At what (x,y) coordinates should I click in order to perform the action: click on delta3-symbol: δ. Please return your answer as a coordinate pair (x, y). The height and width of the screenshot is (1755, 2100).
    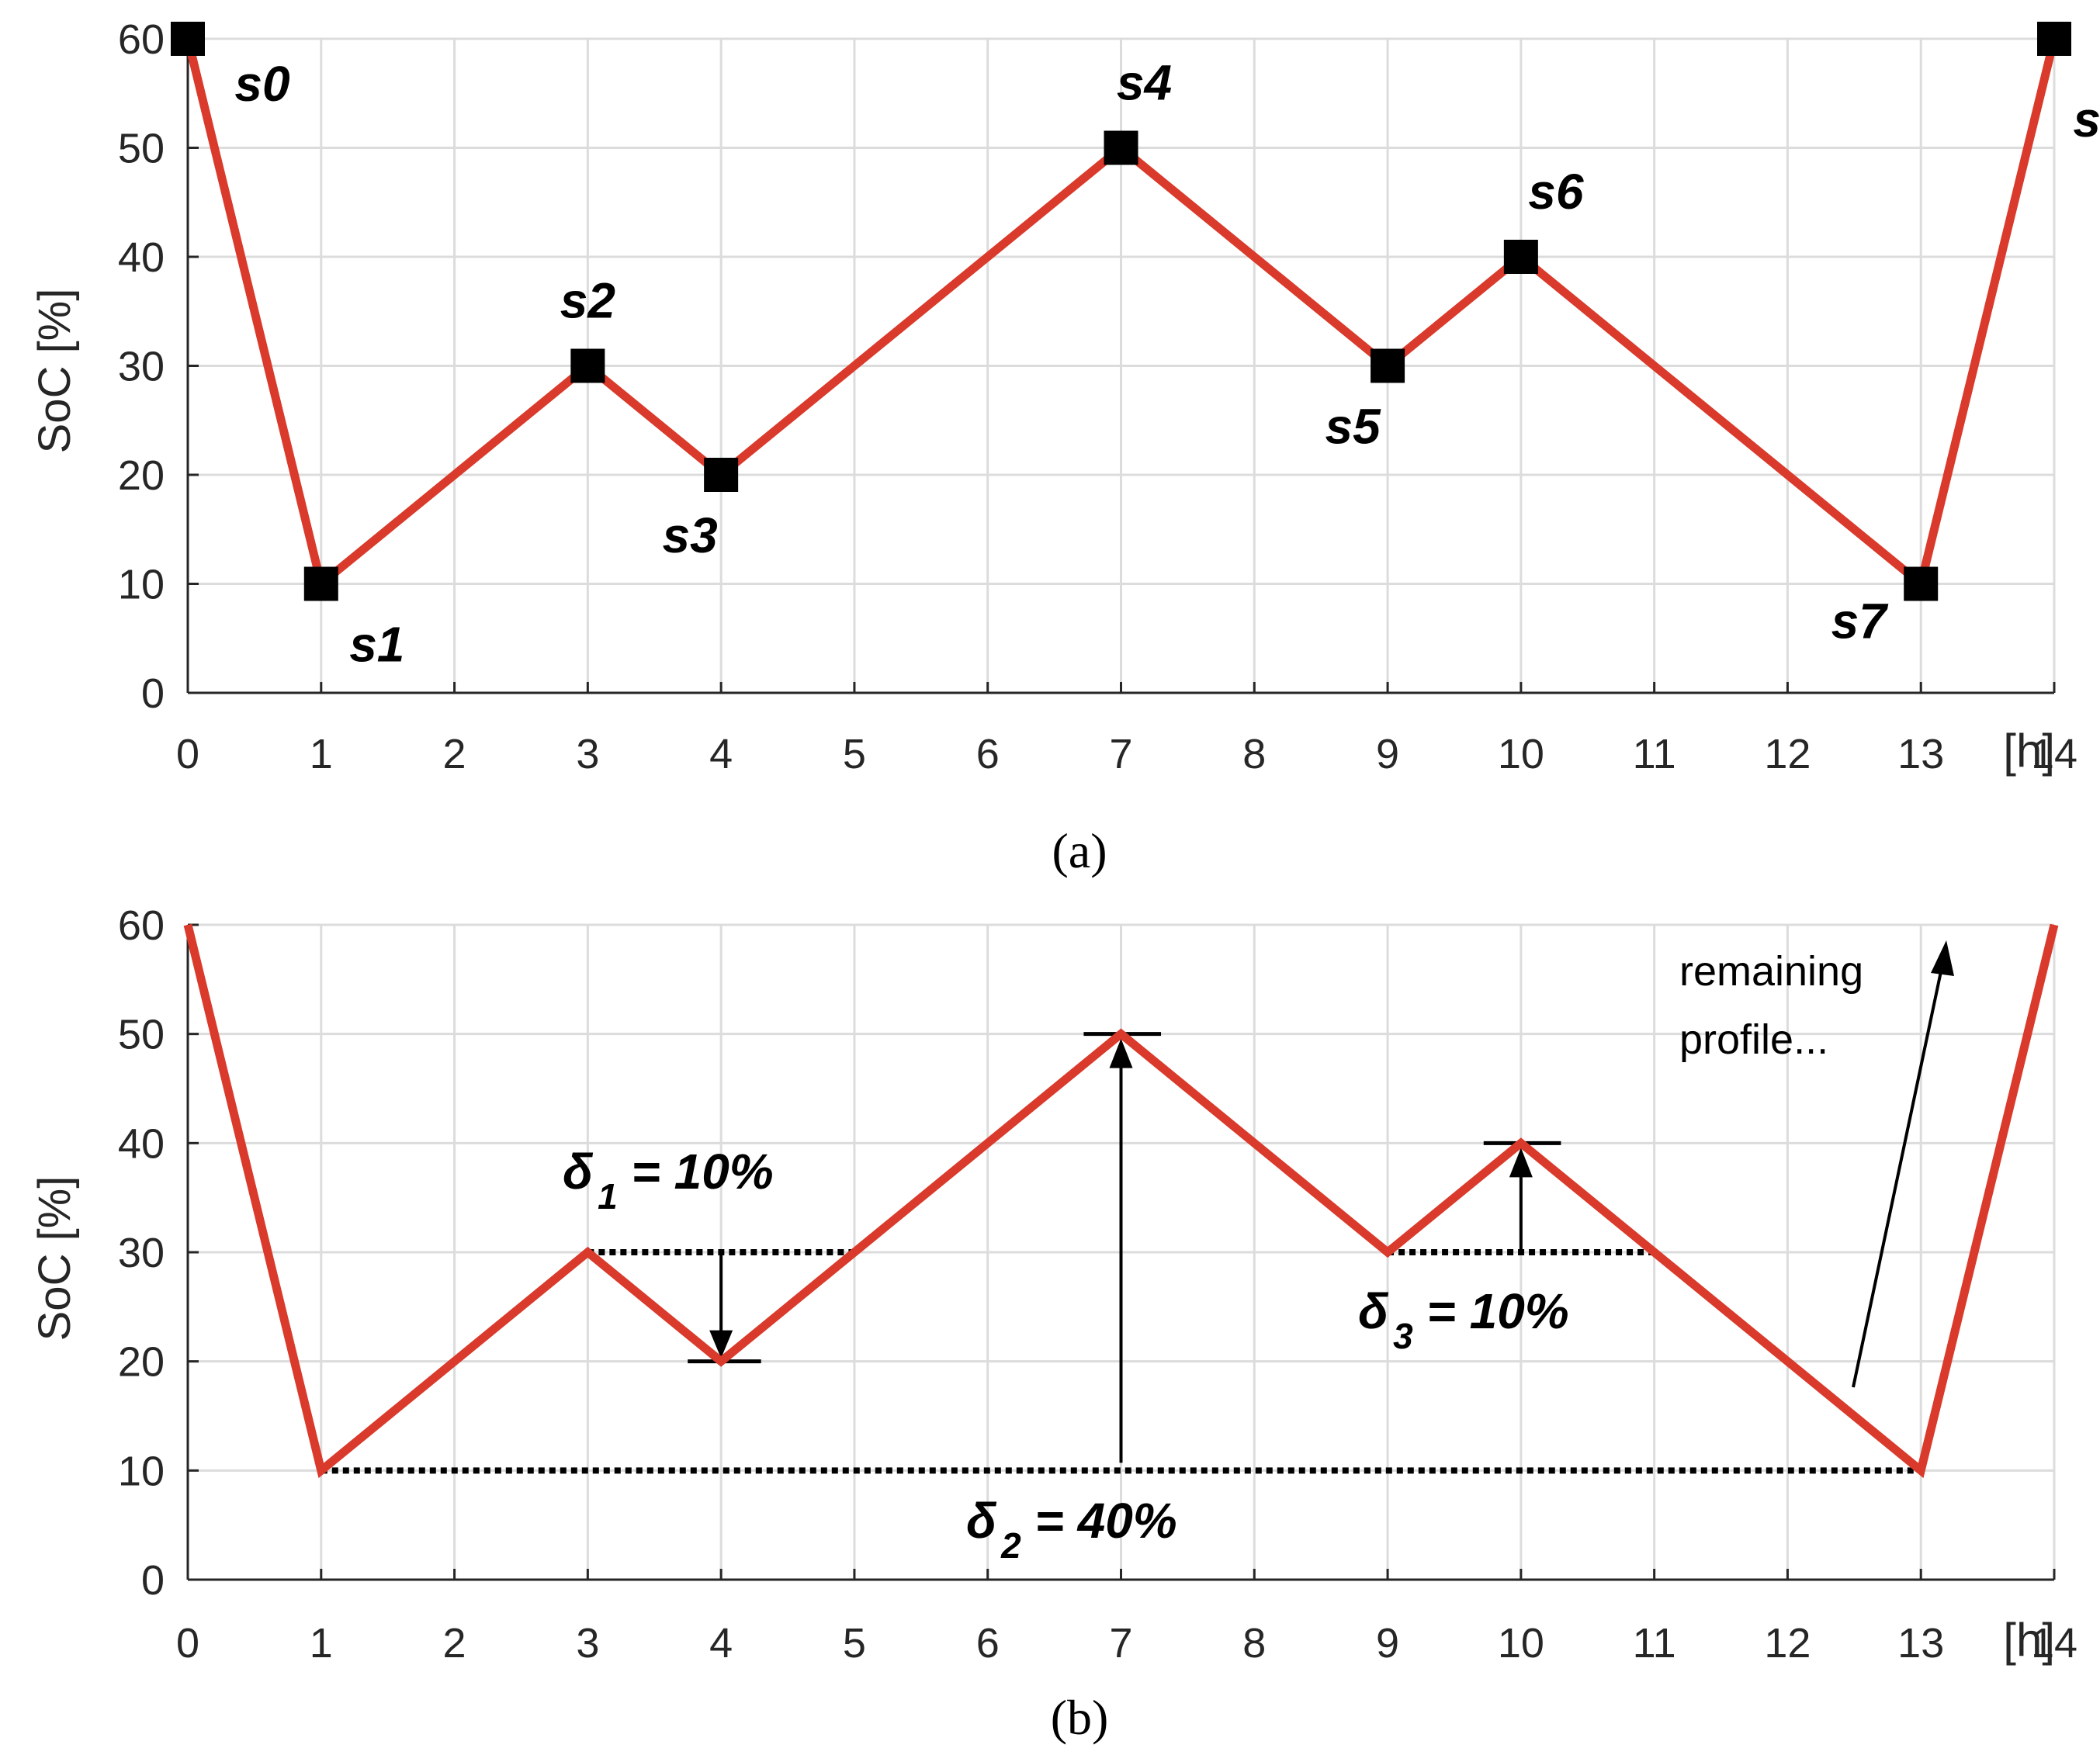
    Looking at the image, I should click on (1373, 1311).